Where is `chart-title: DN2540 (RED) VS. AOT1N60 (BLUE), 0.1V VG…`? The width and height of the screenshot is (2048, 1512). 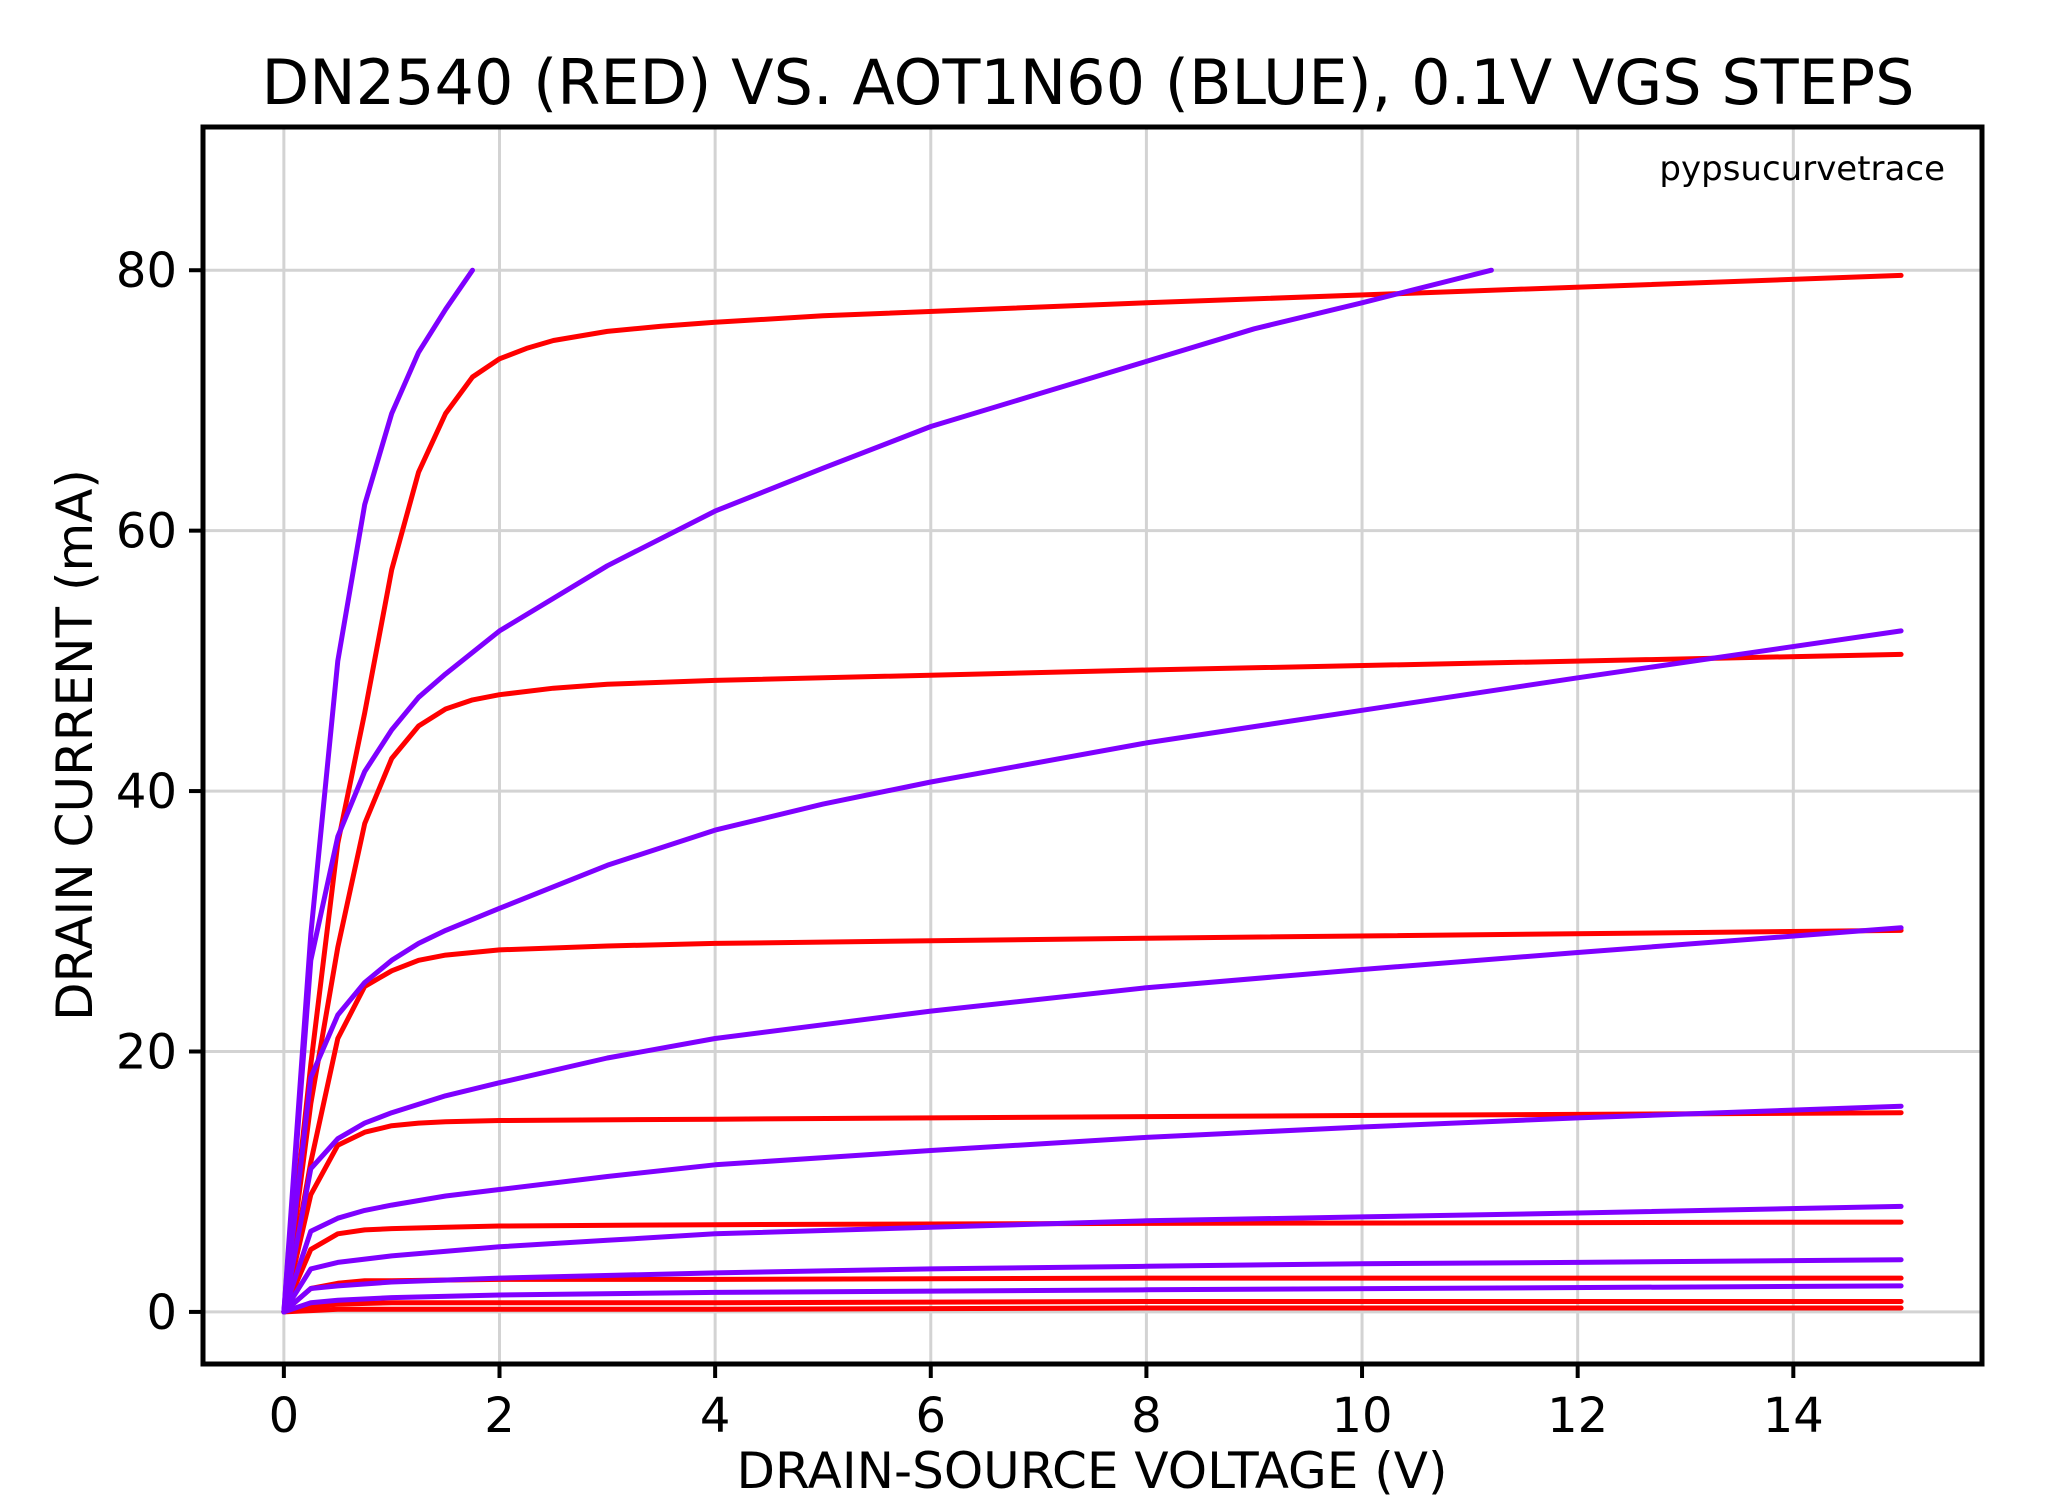
chart-title: DN2540 (RED) VS. AOT1N60 (BLUE), 0.1V VG… is located at coordinates (1087, 82).